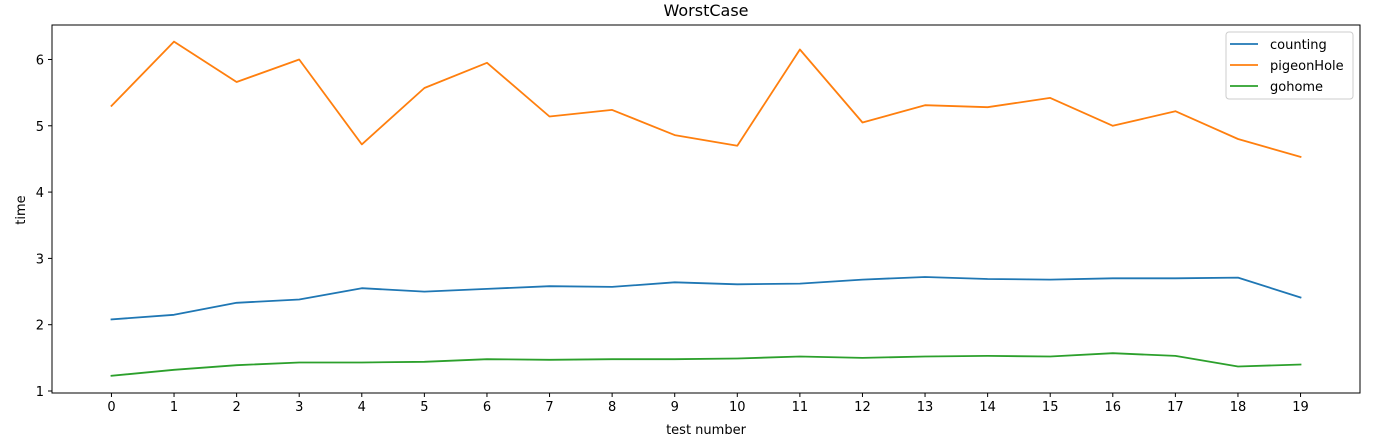 Image resolution: width=1381 pixels, height=445 pixels. Describe the element at coordinates (40, 392) in the screenshot. I see `y-tick-label: 1` at that location.